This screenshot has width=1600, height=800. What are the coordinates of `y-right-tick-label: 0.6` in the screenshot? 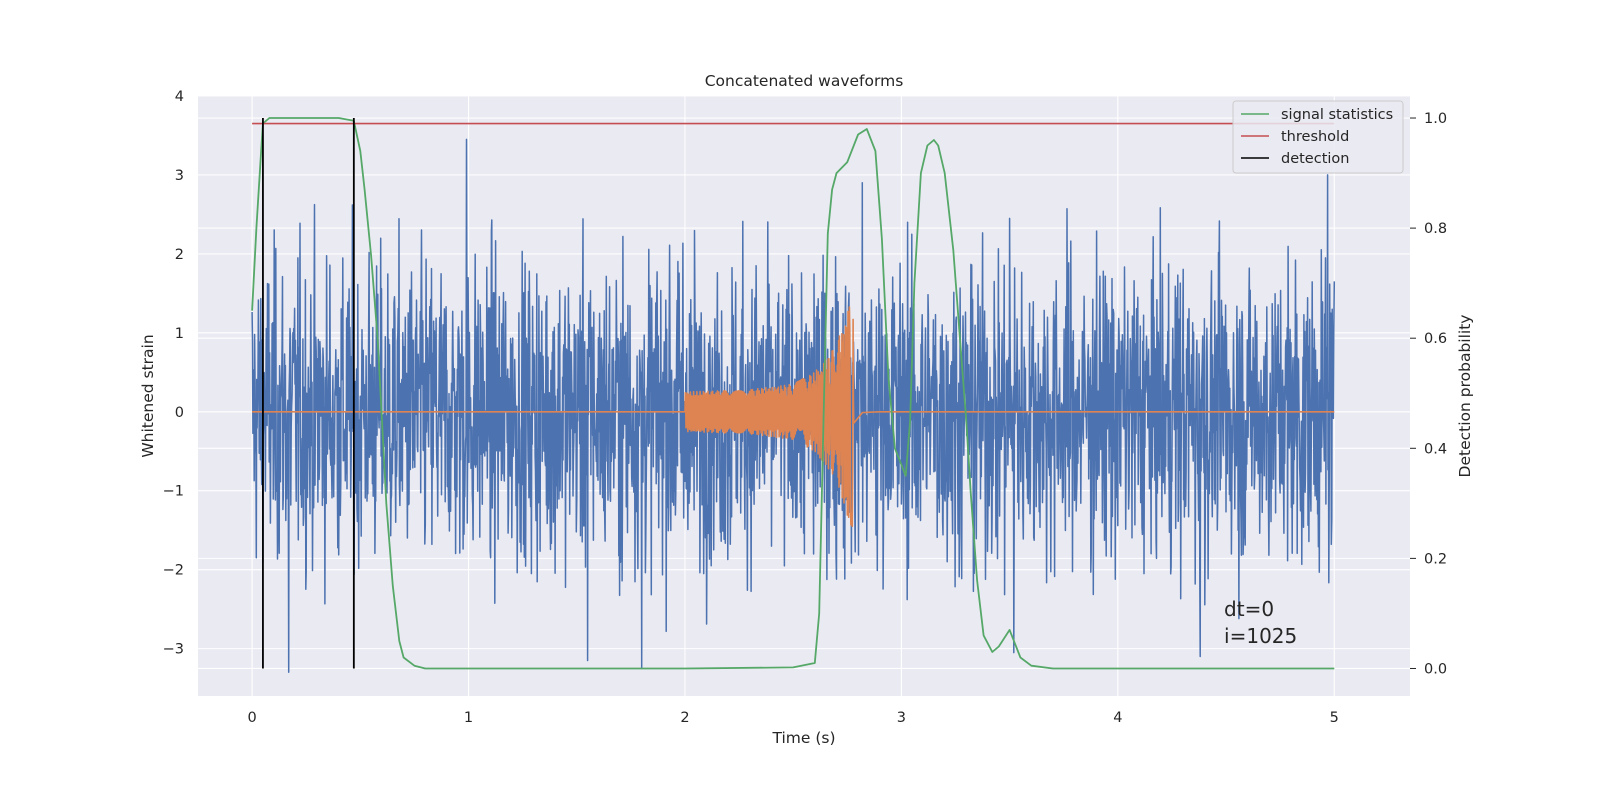 It's located at (1435, 339).